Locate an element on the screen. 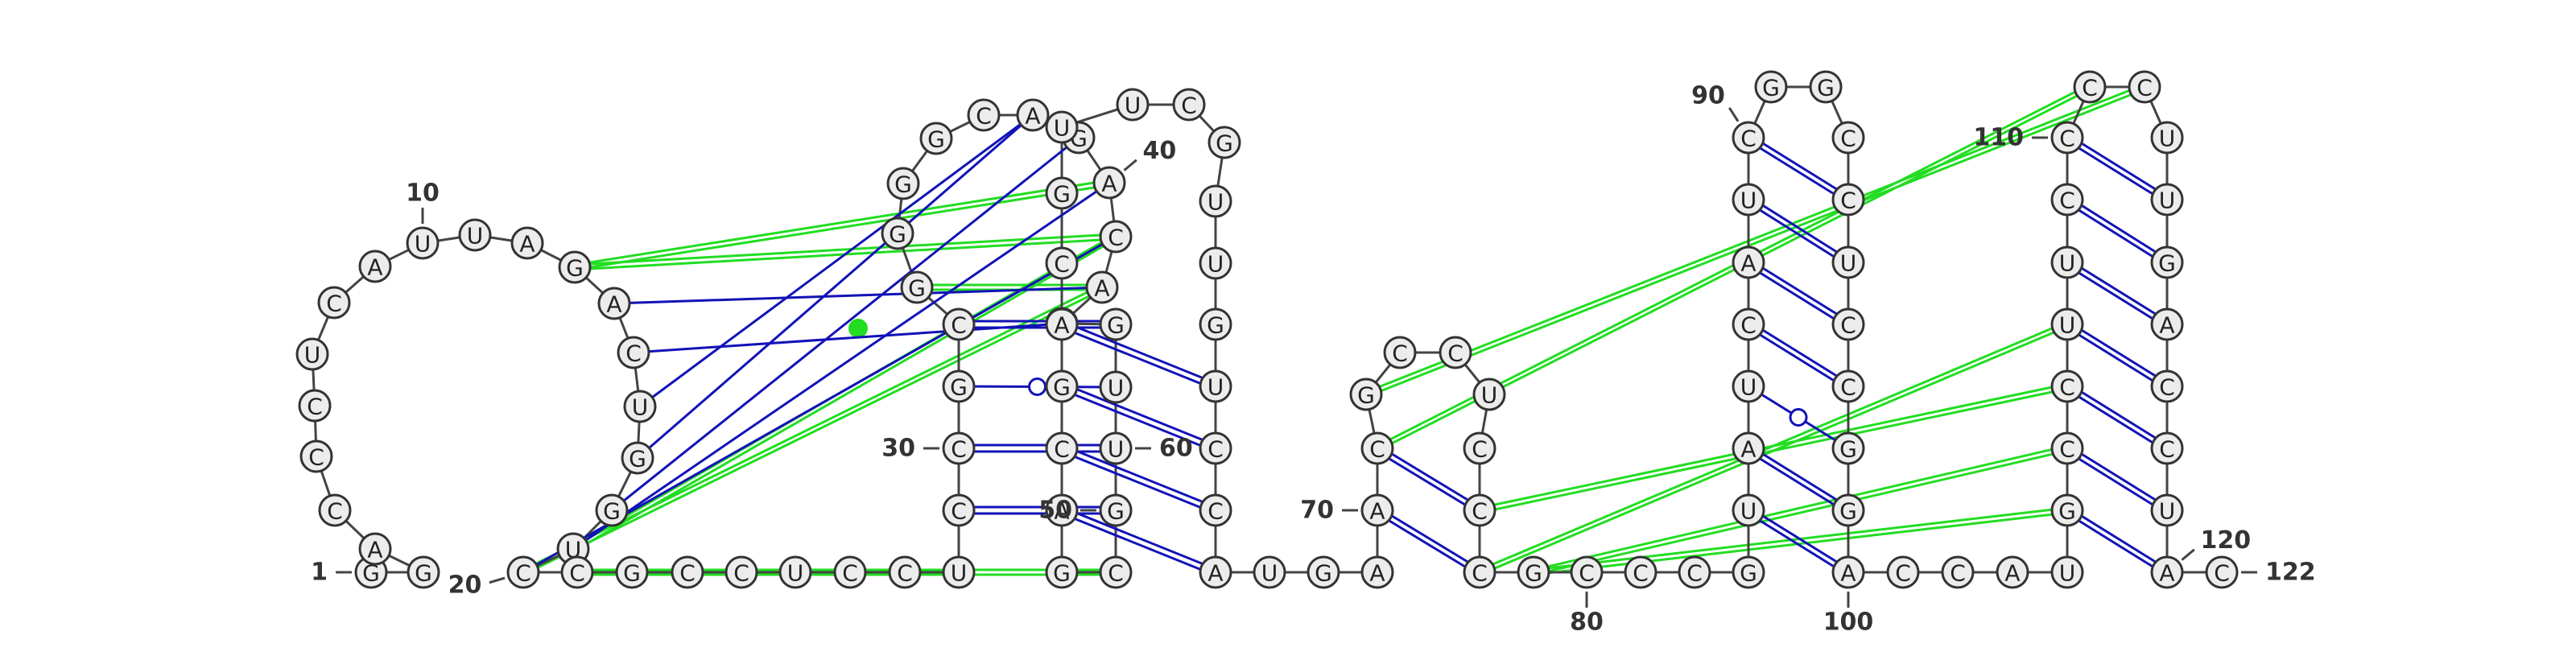 This screenshot has height=660, width=2576. position-label: 30 is located at coordinates (898, 449).